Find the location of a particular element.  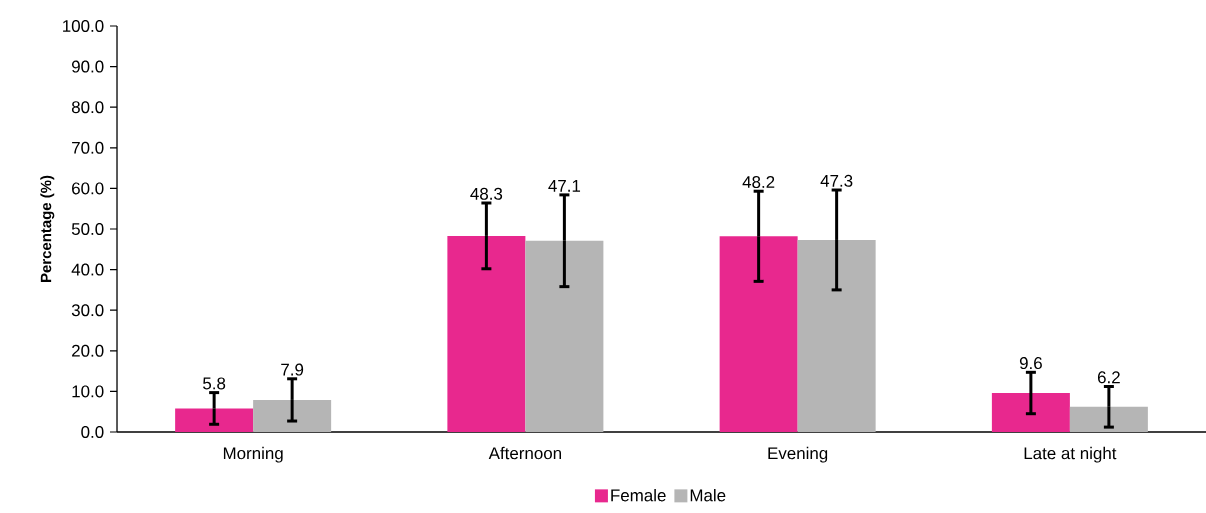

data-label: 47.1 is located at coordinates (564, 186).